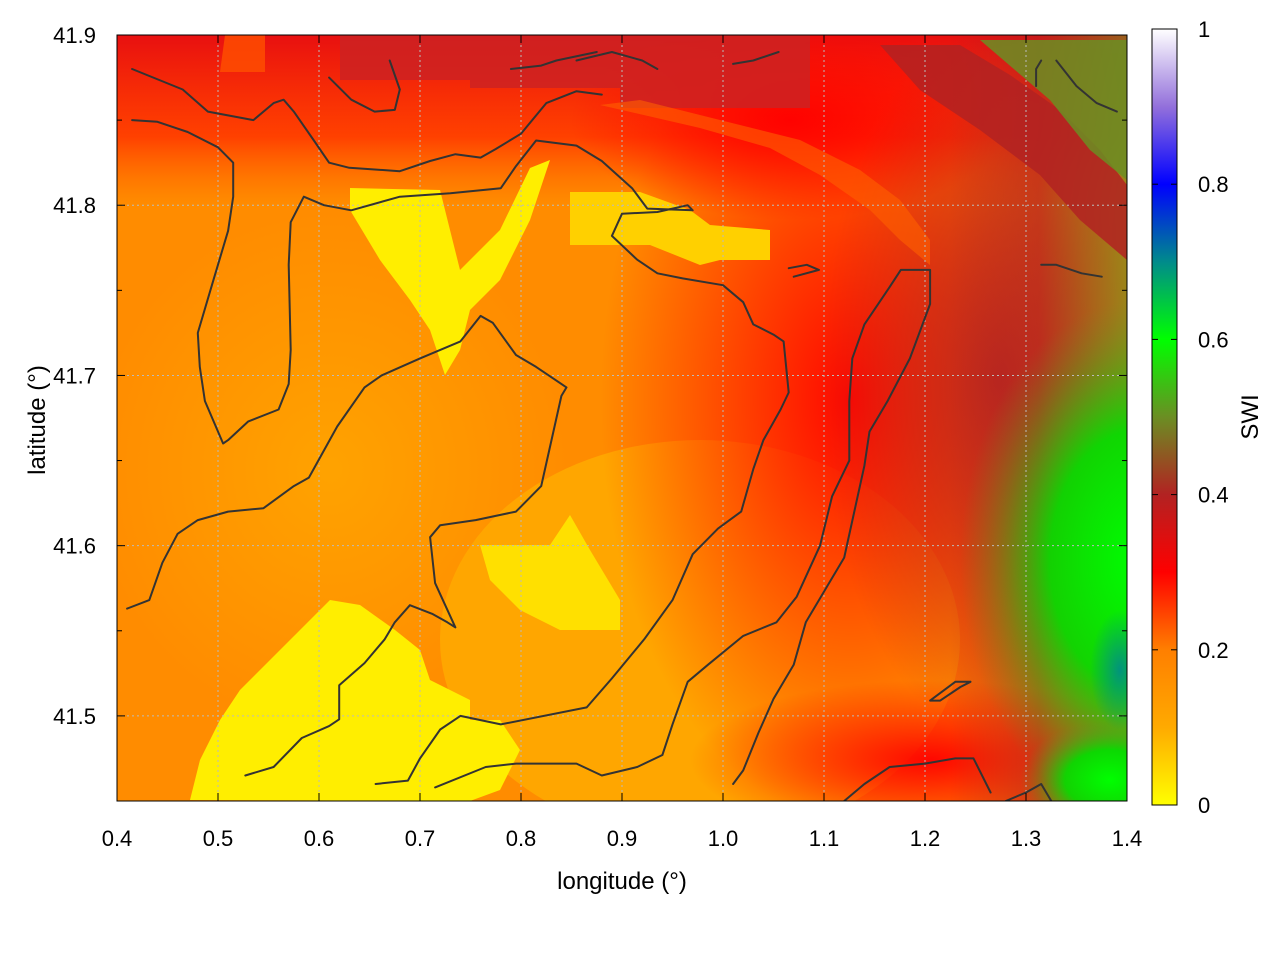 Image resolution: width=1280 pixels, height=960 pixels. I want to click on y-tick-label: 41.6, so click(74, 546).